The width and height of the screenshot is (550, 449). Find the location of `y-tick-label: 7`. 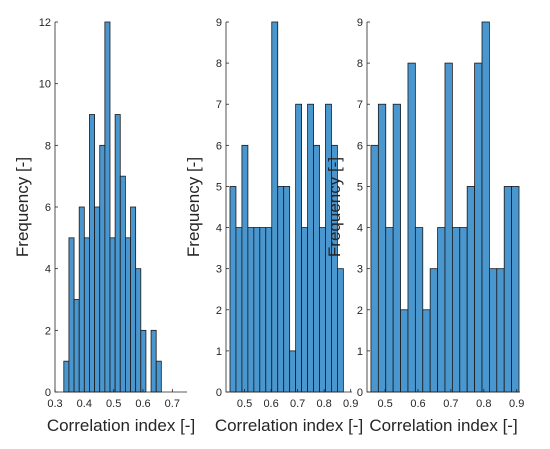

y-tick-label: 7 is located at coordinates (219, 105).